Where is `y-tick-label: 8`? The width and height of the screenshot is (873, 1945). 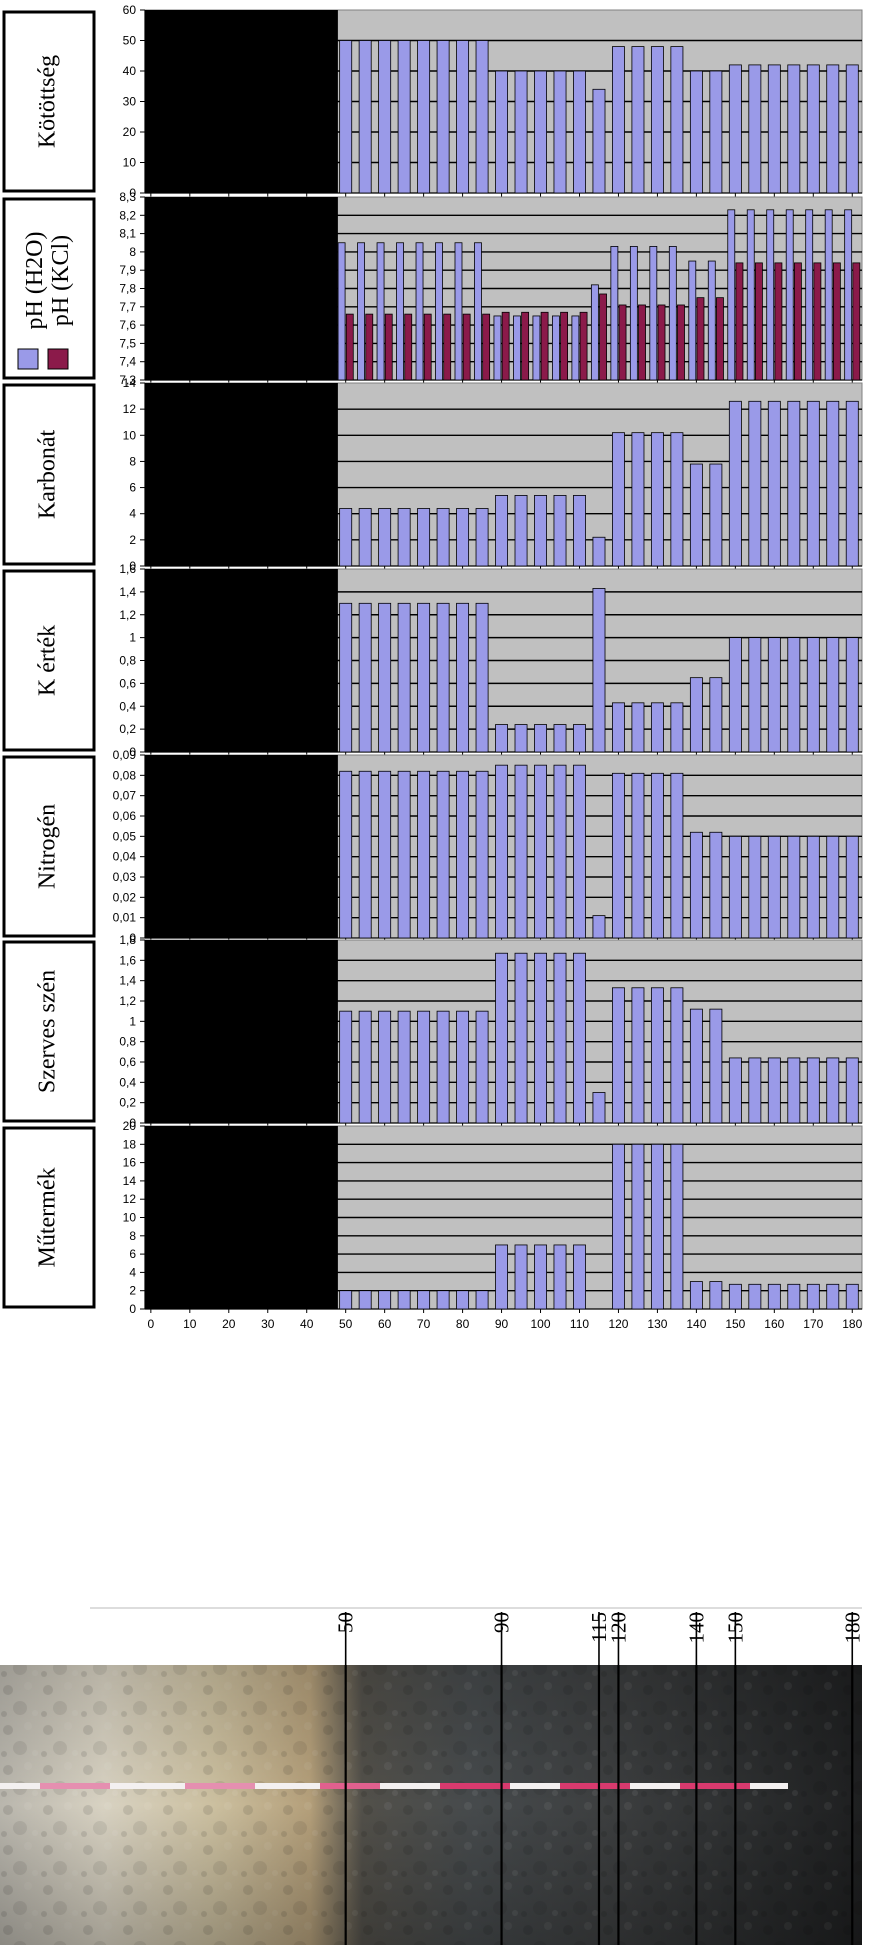
y-tick-label: 8 is located at coordinates (132, 1236).